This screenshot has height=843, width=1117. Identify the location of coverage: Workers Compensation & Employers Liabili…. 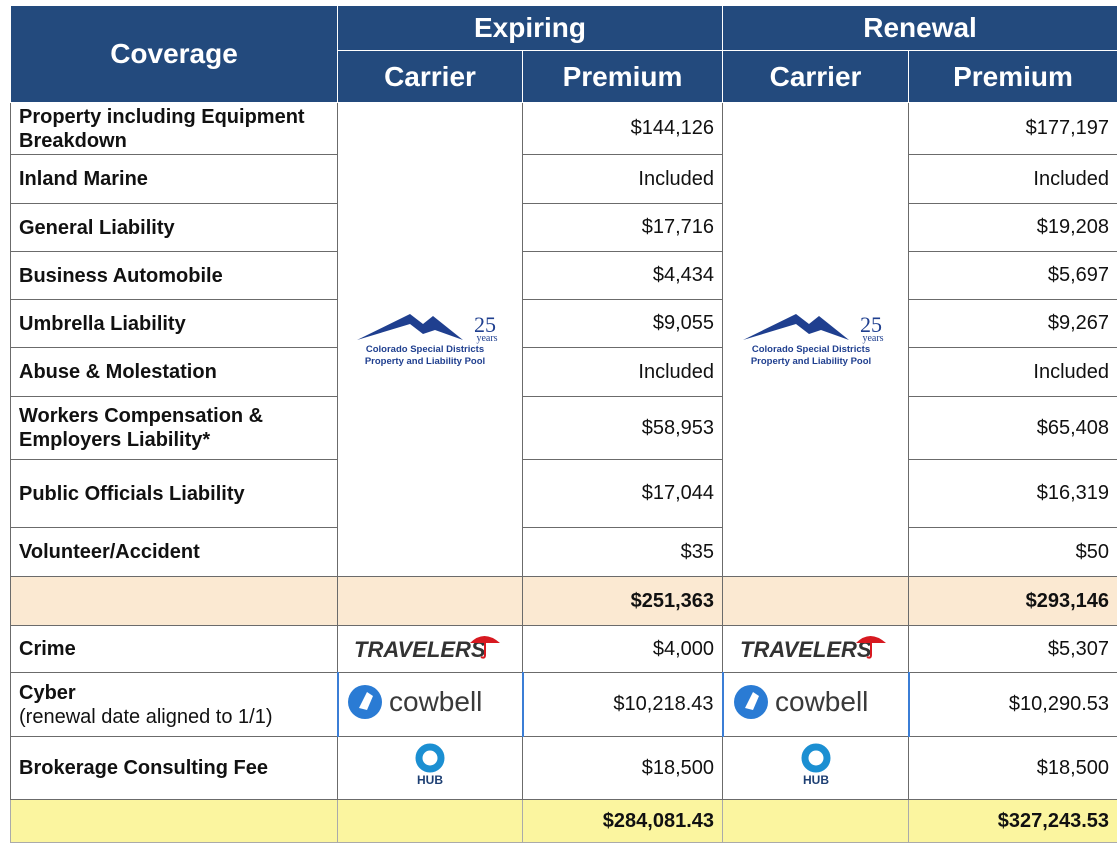
(174, 428).